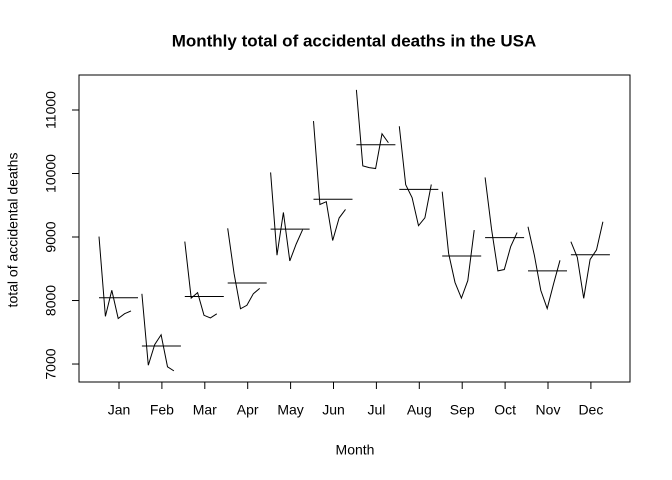 The height and width of the screenshot is (480, 672). What do you see at coordinates (51, 236) in the screenshot?
I see `y-tick-label: 9000` at bounding box center [51, 236].